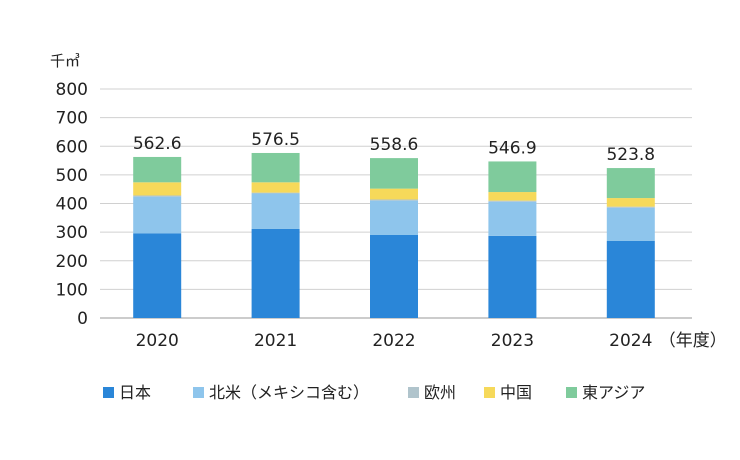 The width and height of the screenshot is (740, 460). I want to click on y-tick-label: 600, so click(72, 147).